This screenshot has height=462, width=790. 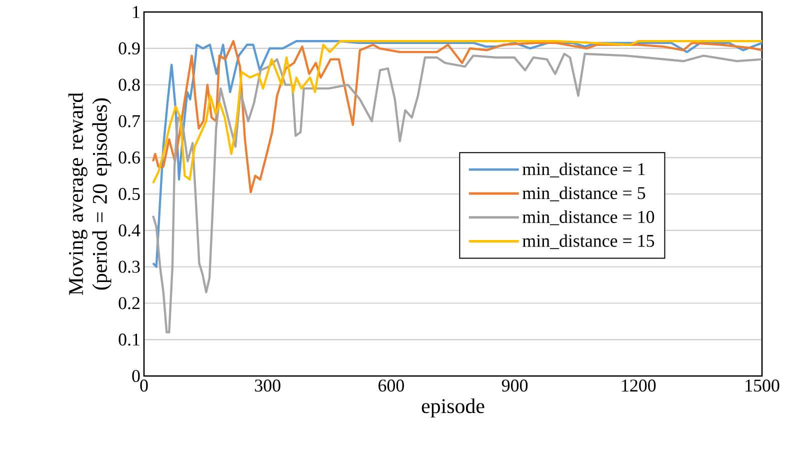 I want to click on y-tick-label: 0.4, so click(x=129, y=230).